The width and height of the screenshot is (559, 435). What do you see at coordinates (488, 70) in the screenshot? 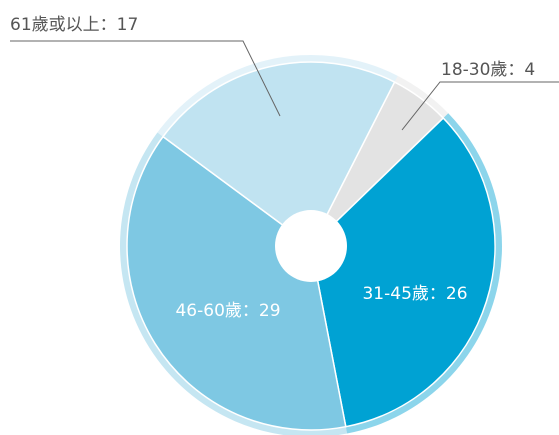
I see `data-label: 18-30歲：4` at bounding box center [488, 70].